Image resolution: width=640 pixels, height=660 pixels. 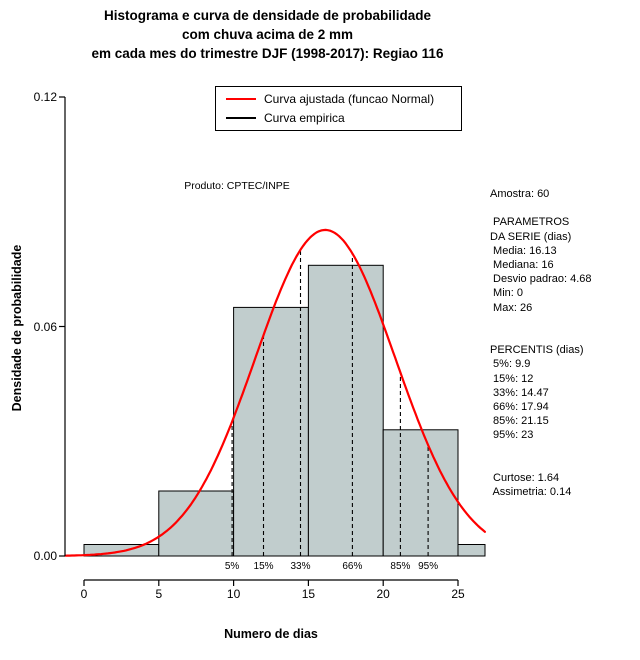 What do you see at coordinates (237, 186) in the screenshot?
I see `product-annotation: Produto: CPTEC/INPE` at bounding box center [237, 186].